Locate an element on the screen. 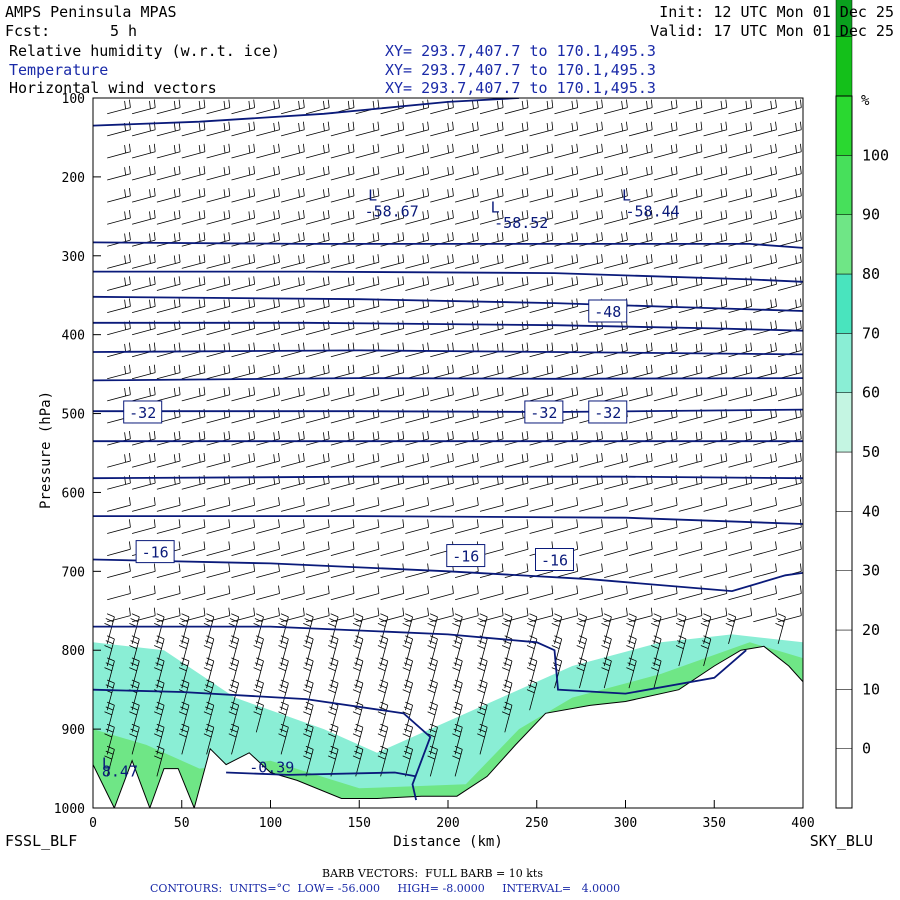  contour-label: -16 is located at coordinates (465, 557).